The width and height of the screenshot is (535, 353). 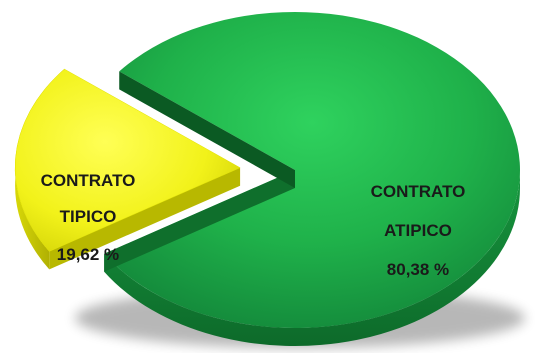 What do you see at coordinates (88, 180) in the screenshot?
I see `label-tipico-line1: CONTRATO` at bounding box center [88, 180].